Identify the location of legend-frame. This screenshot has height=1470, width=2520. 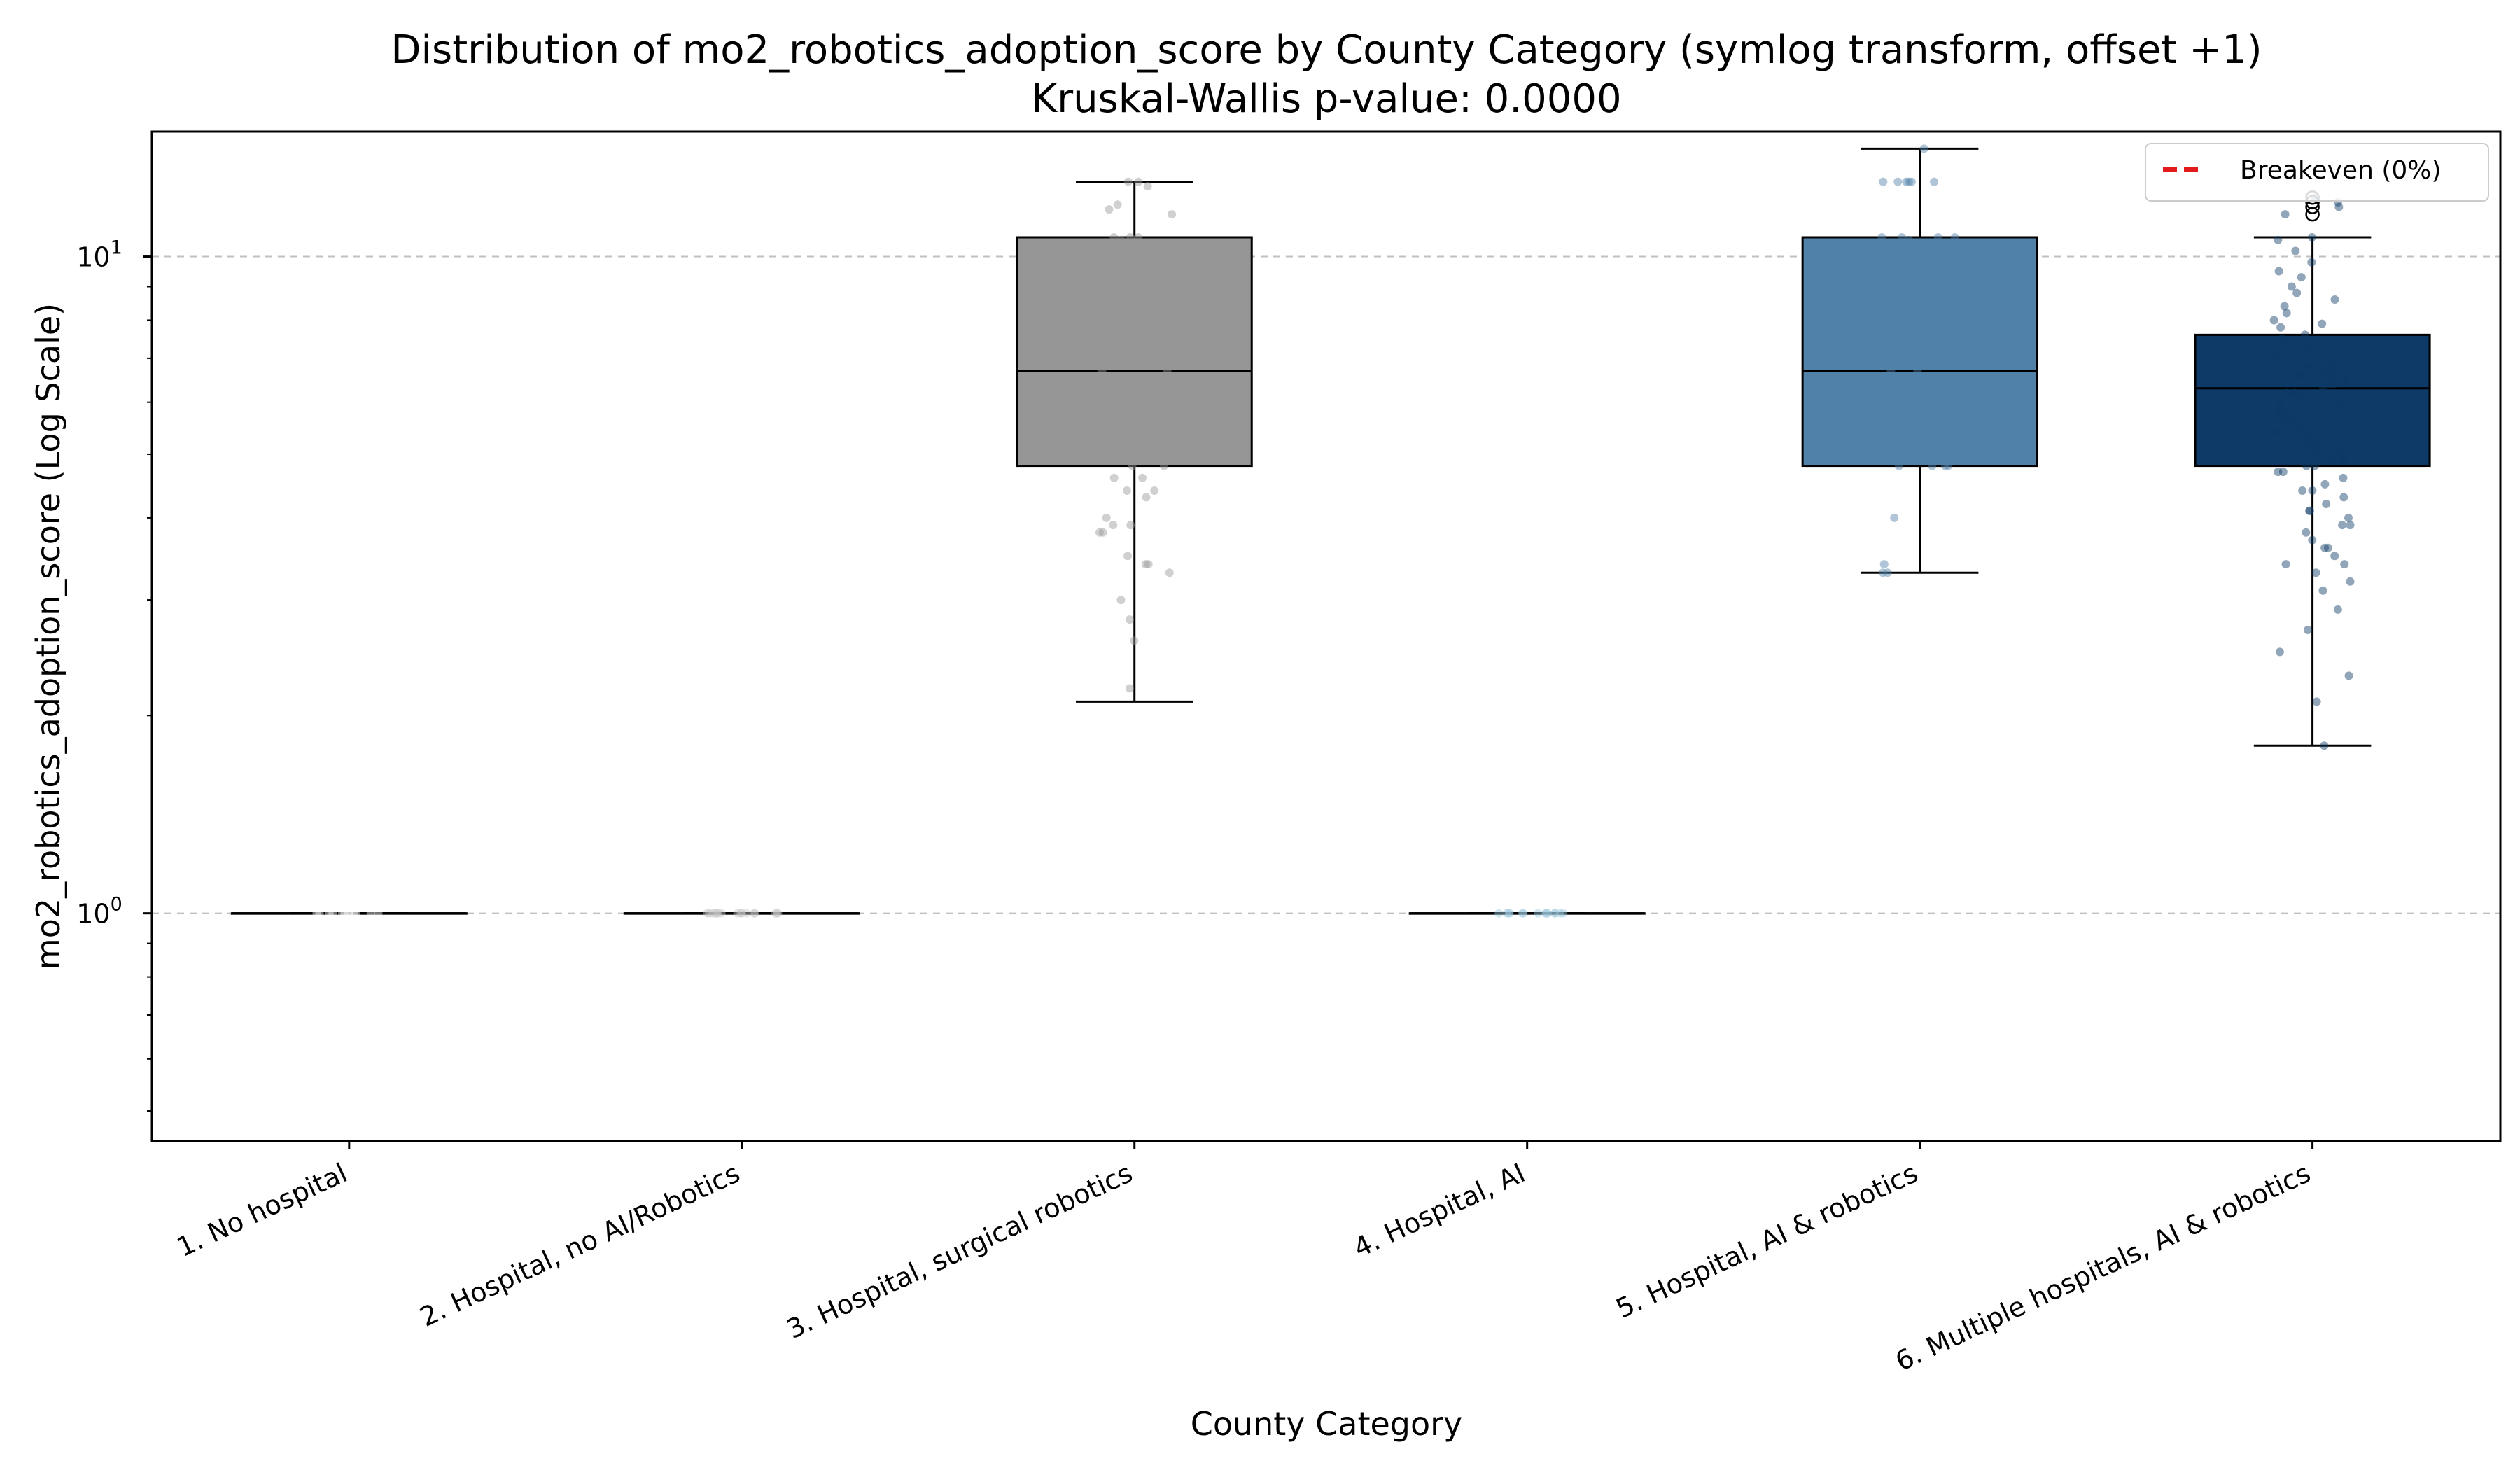
(2317, 172).